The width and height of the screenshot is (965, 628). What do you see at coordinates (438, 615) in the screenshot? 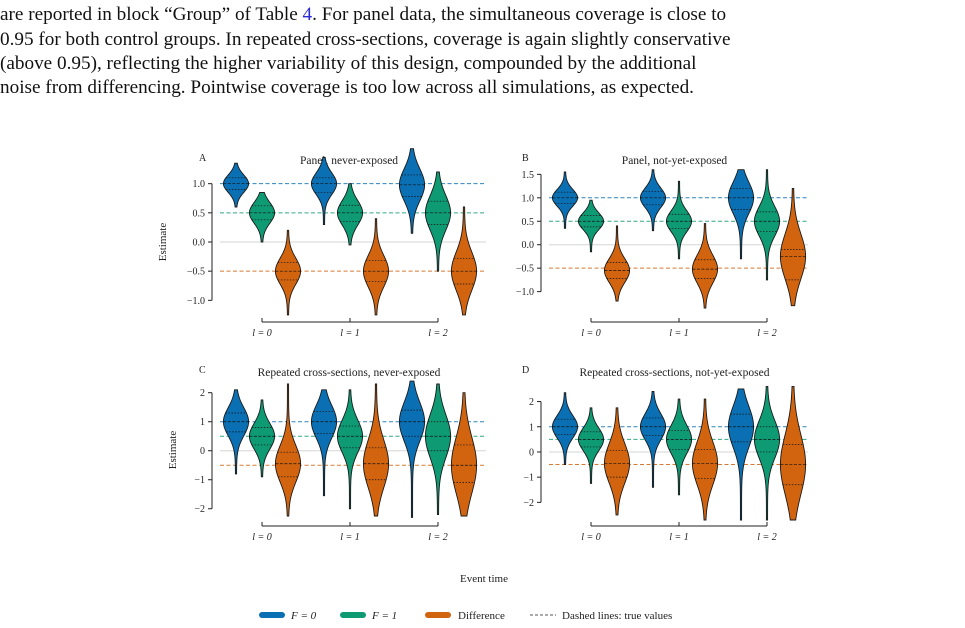
I see `legend-swatch-diff` at bounding box center [438, 615].